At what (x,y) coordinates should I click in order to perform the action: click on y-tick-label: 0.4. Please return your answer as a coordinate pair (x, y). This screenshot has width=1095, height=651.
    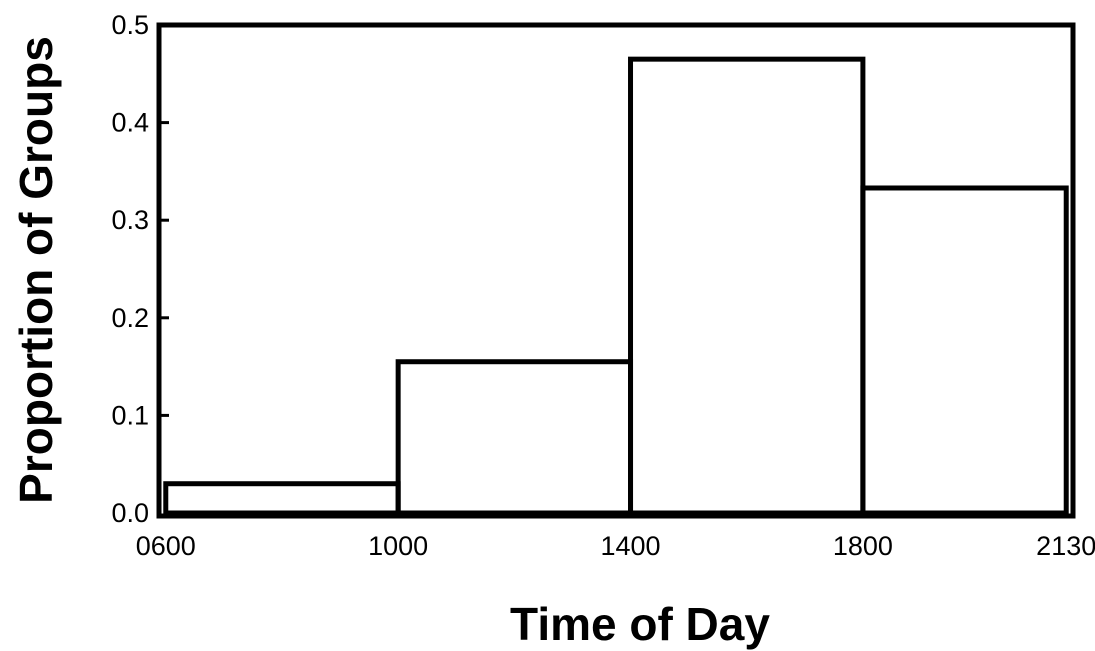
    Looking at the image, I should click on (130, 123).